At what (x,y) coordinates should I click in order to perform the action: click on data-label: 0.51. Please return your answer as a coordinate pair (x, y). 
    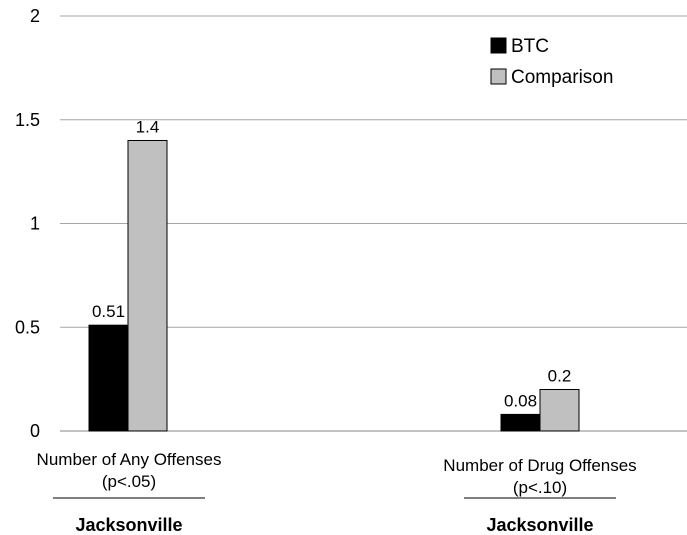
    Looking at the image, I should click on (108, 311).